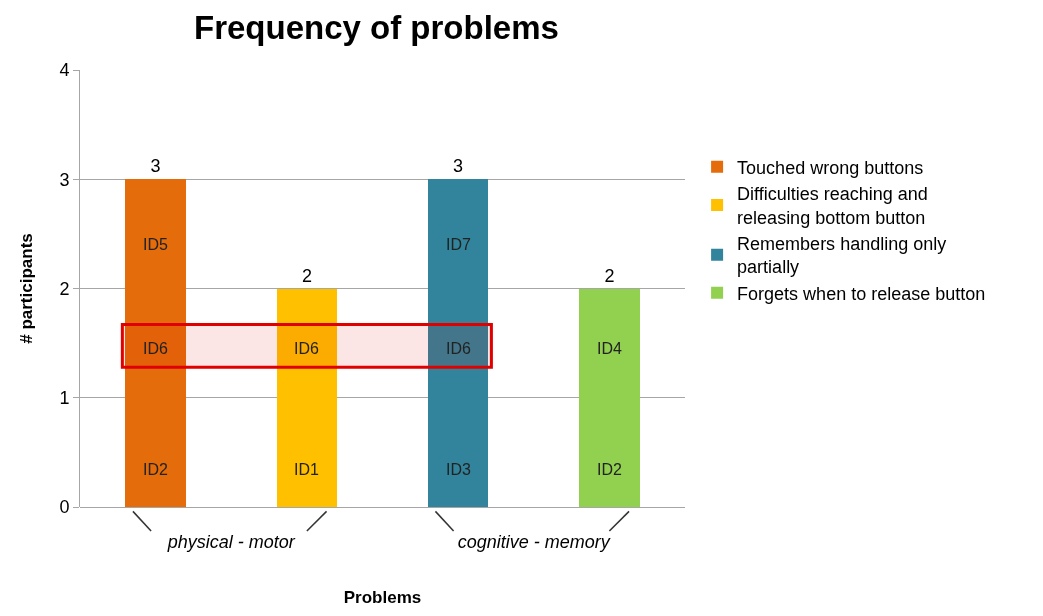 This screenshot has height=616, width=1043. Describe the element at coordinates (830, 167) in the screenshot. I see `legend-label: Touched wrong buttons` at that location.